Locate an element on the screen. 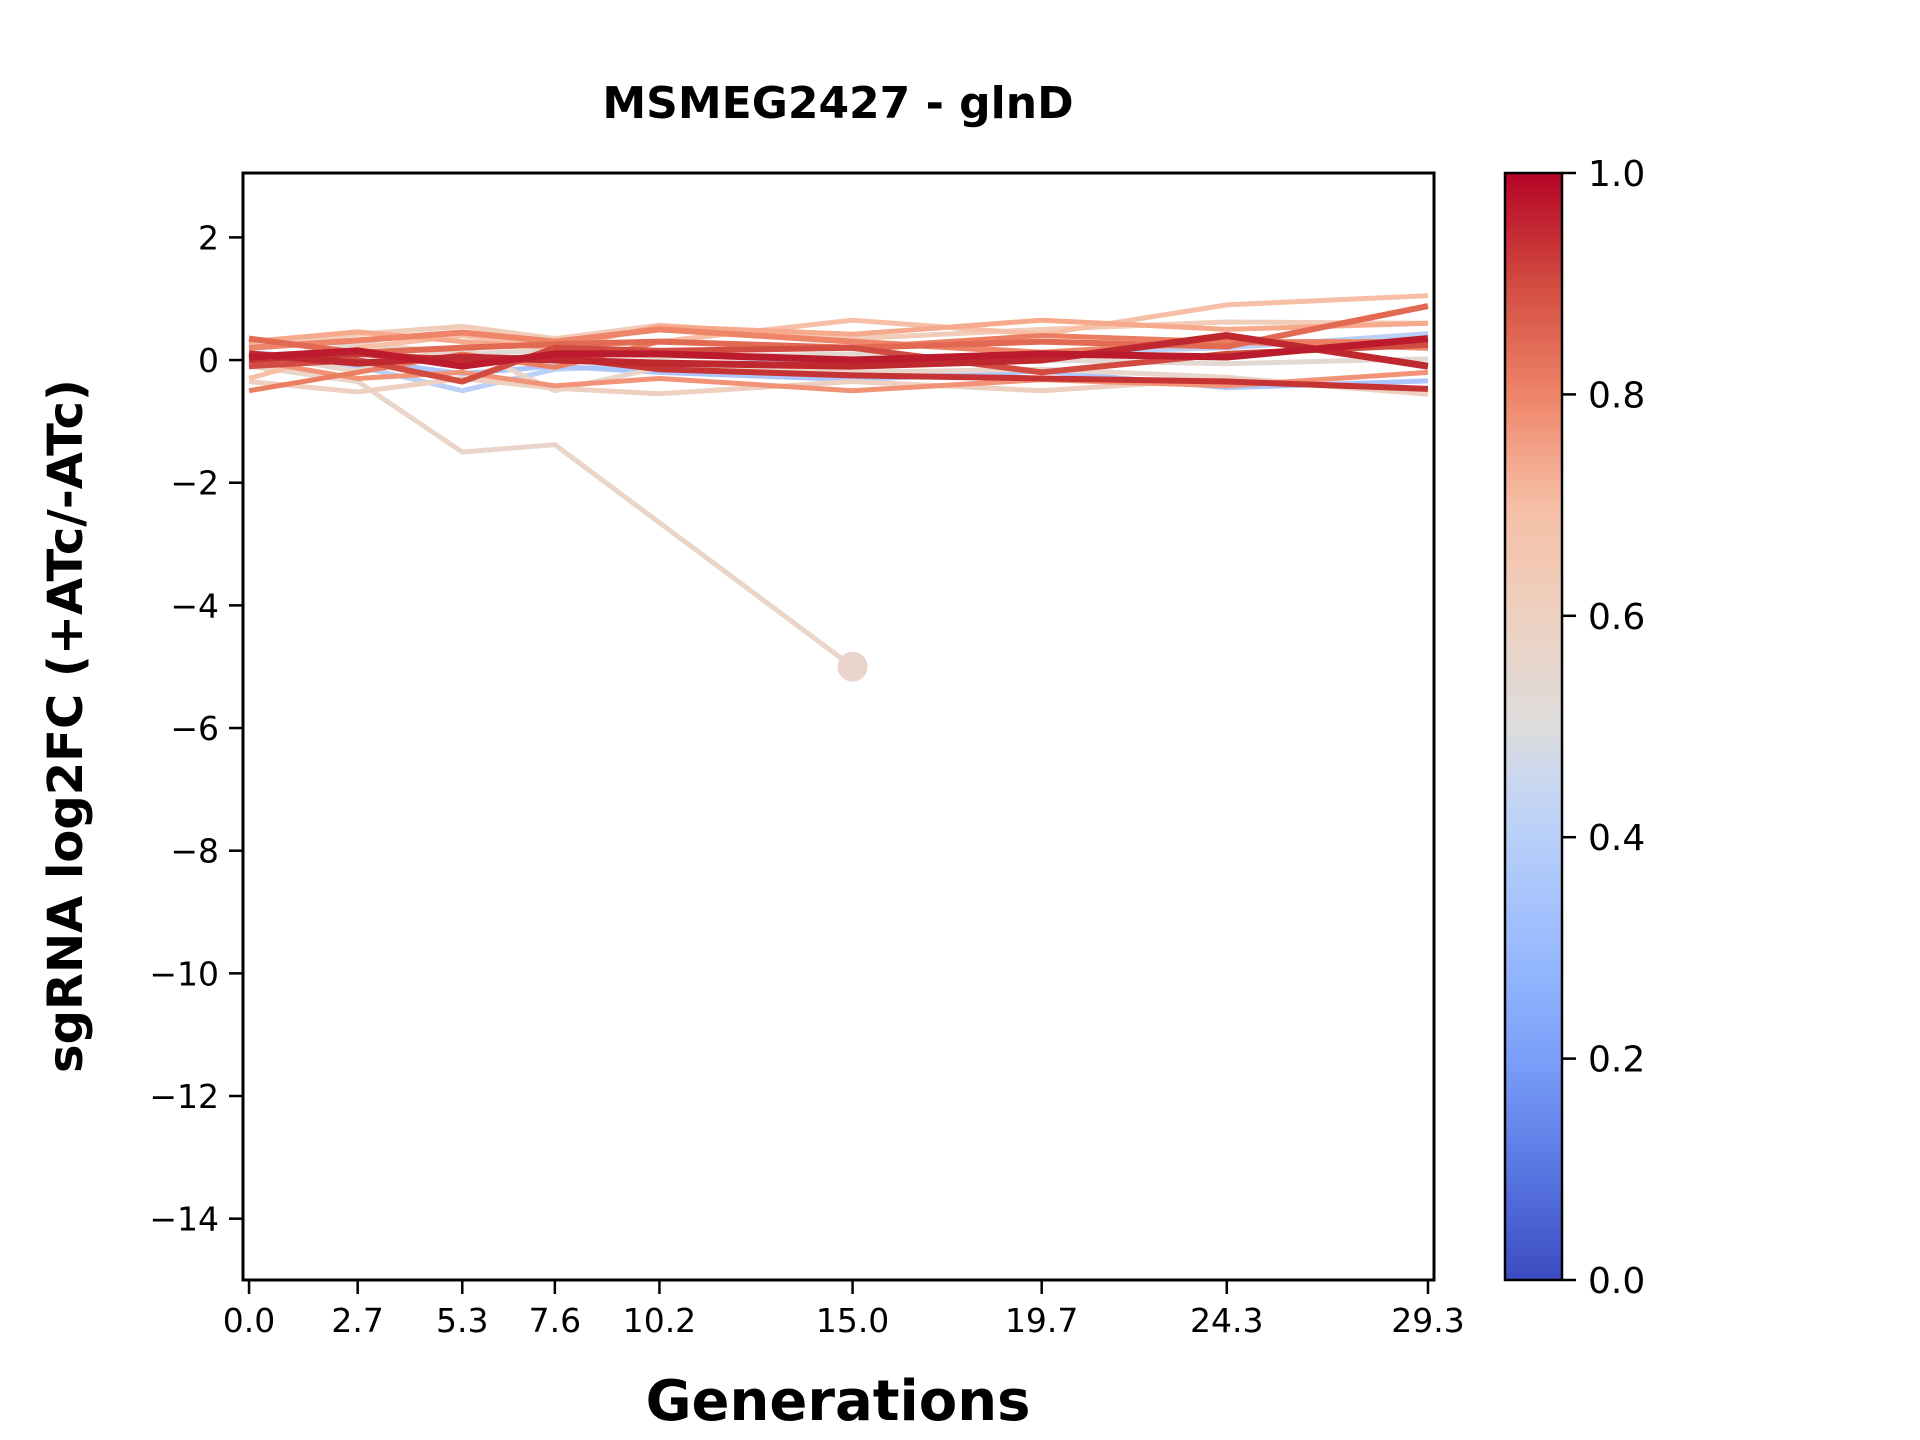  y-axis-label: sgRNA log2FC (+ATc/-ATc) is located at coordinates (66, 726).